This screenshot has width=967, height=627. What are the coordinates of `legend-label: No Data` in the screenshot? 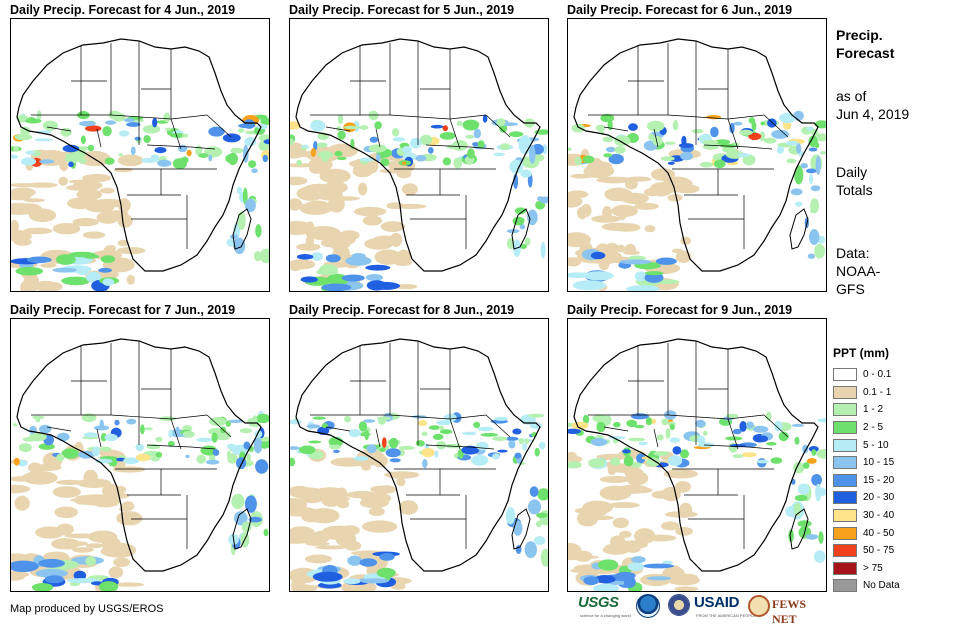 It's located at (881, 586).